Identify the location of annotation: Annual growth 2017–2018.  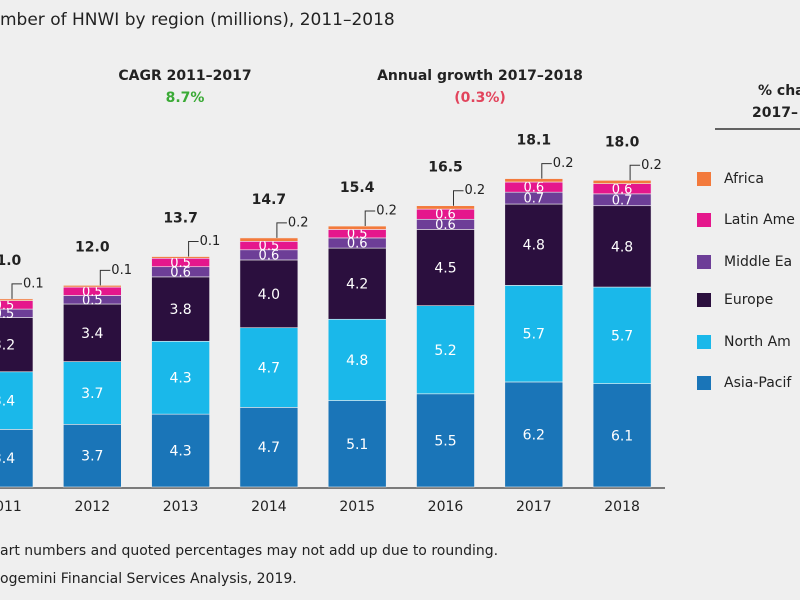
(480, 76).